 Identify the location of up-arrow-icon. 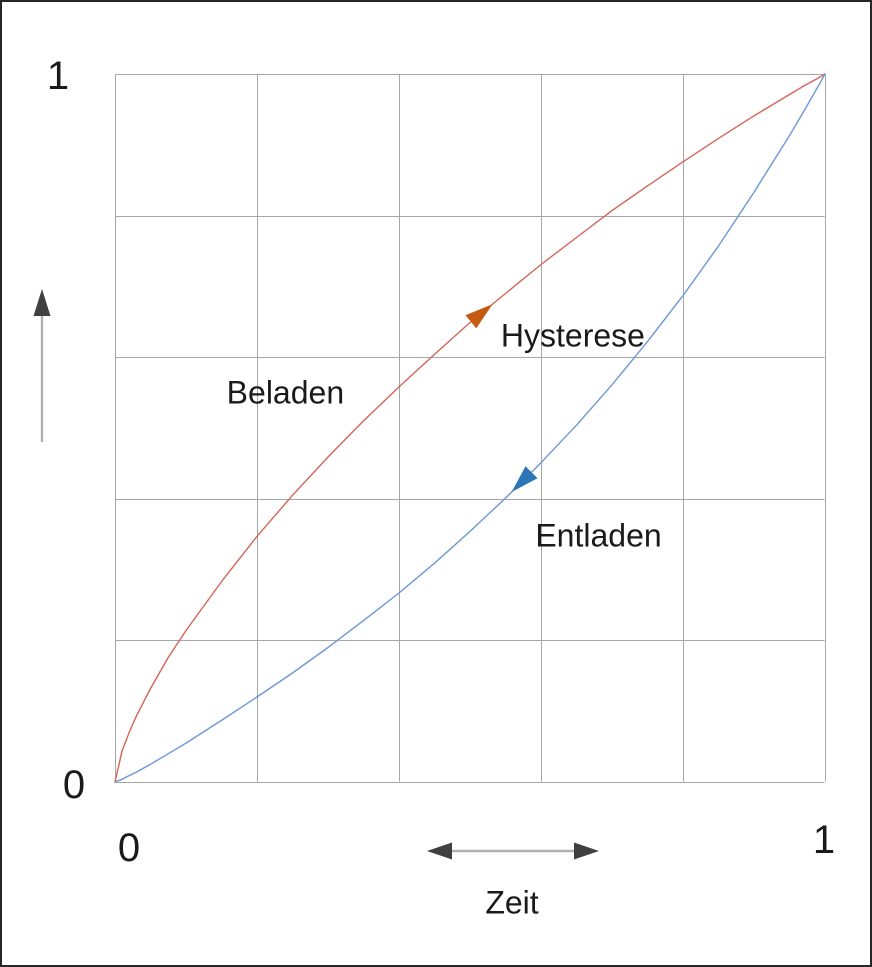
(42, 365).